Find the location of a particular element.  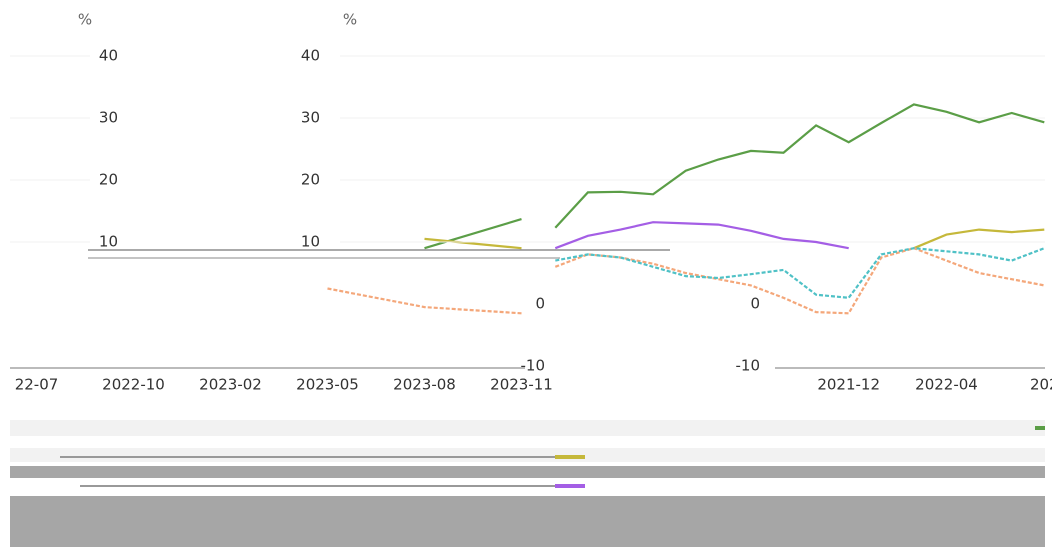

x-tick-label: 22-07 is located at coordinates (37, 385).